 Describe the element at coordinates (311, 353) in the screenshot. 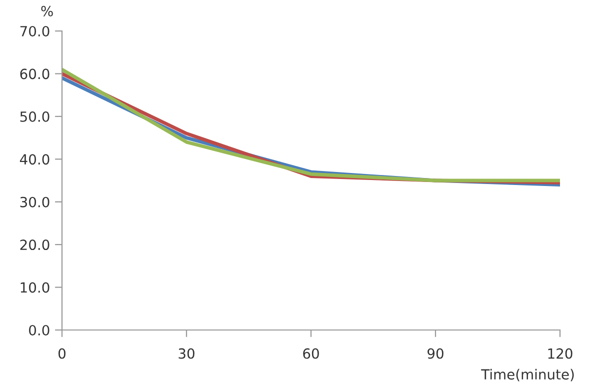

I see `x-tick-label: 60` at that location.